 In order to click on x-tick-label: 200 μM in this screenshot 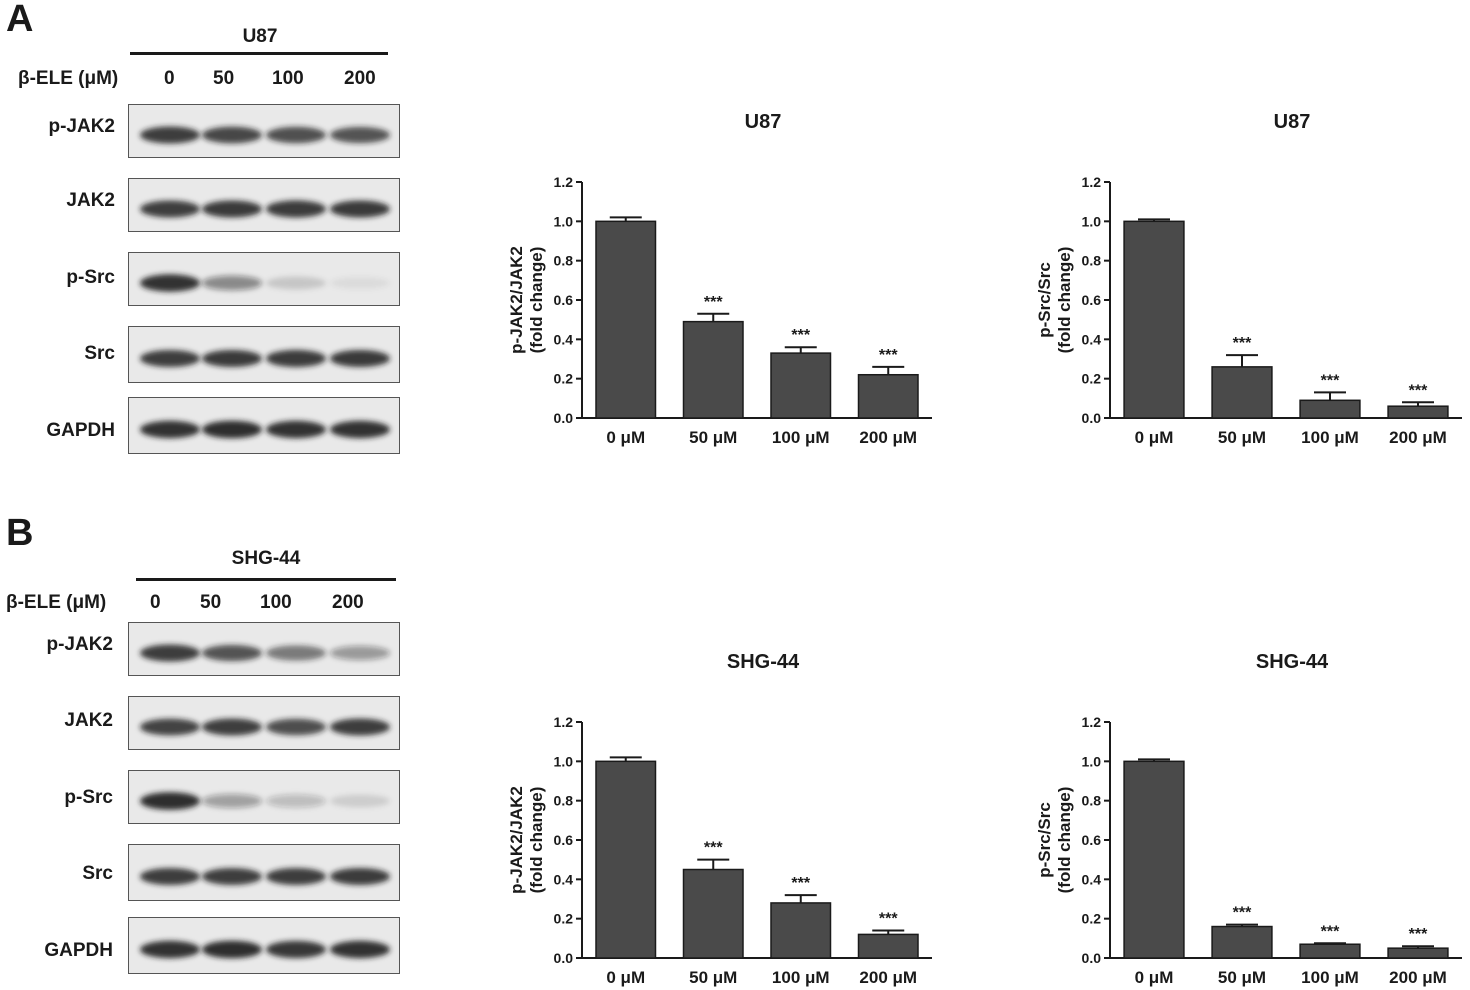, I will do `click(888, 977)`.